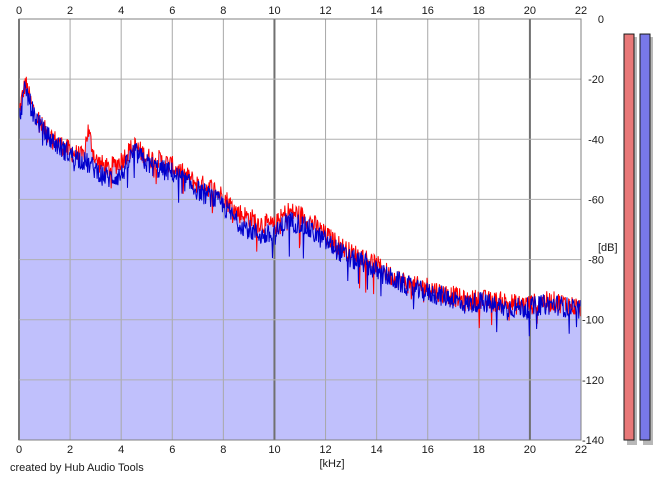 This screenshot has width=664, height=481. I want to click on x-tick-label-top: 12, so click(325, 11).